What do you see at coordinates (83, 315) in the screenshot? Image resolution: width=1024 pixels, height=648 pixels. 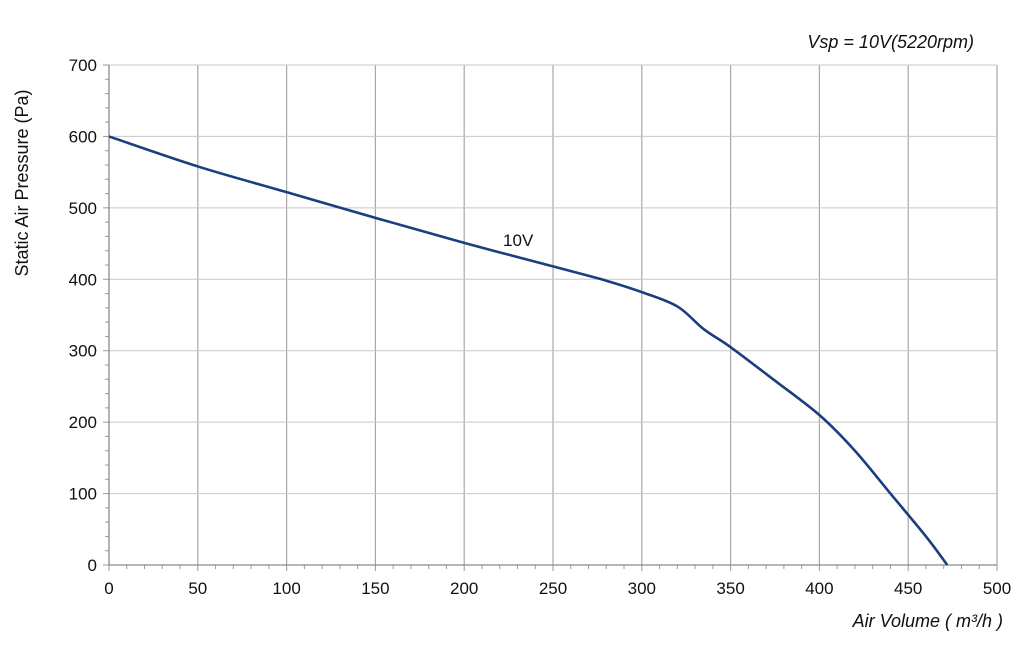 I see `y-tick-labels: 0 100 200 300 400 500 600 700` at bounding box center [83, 315].